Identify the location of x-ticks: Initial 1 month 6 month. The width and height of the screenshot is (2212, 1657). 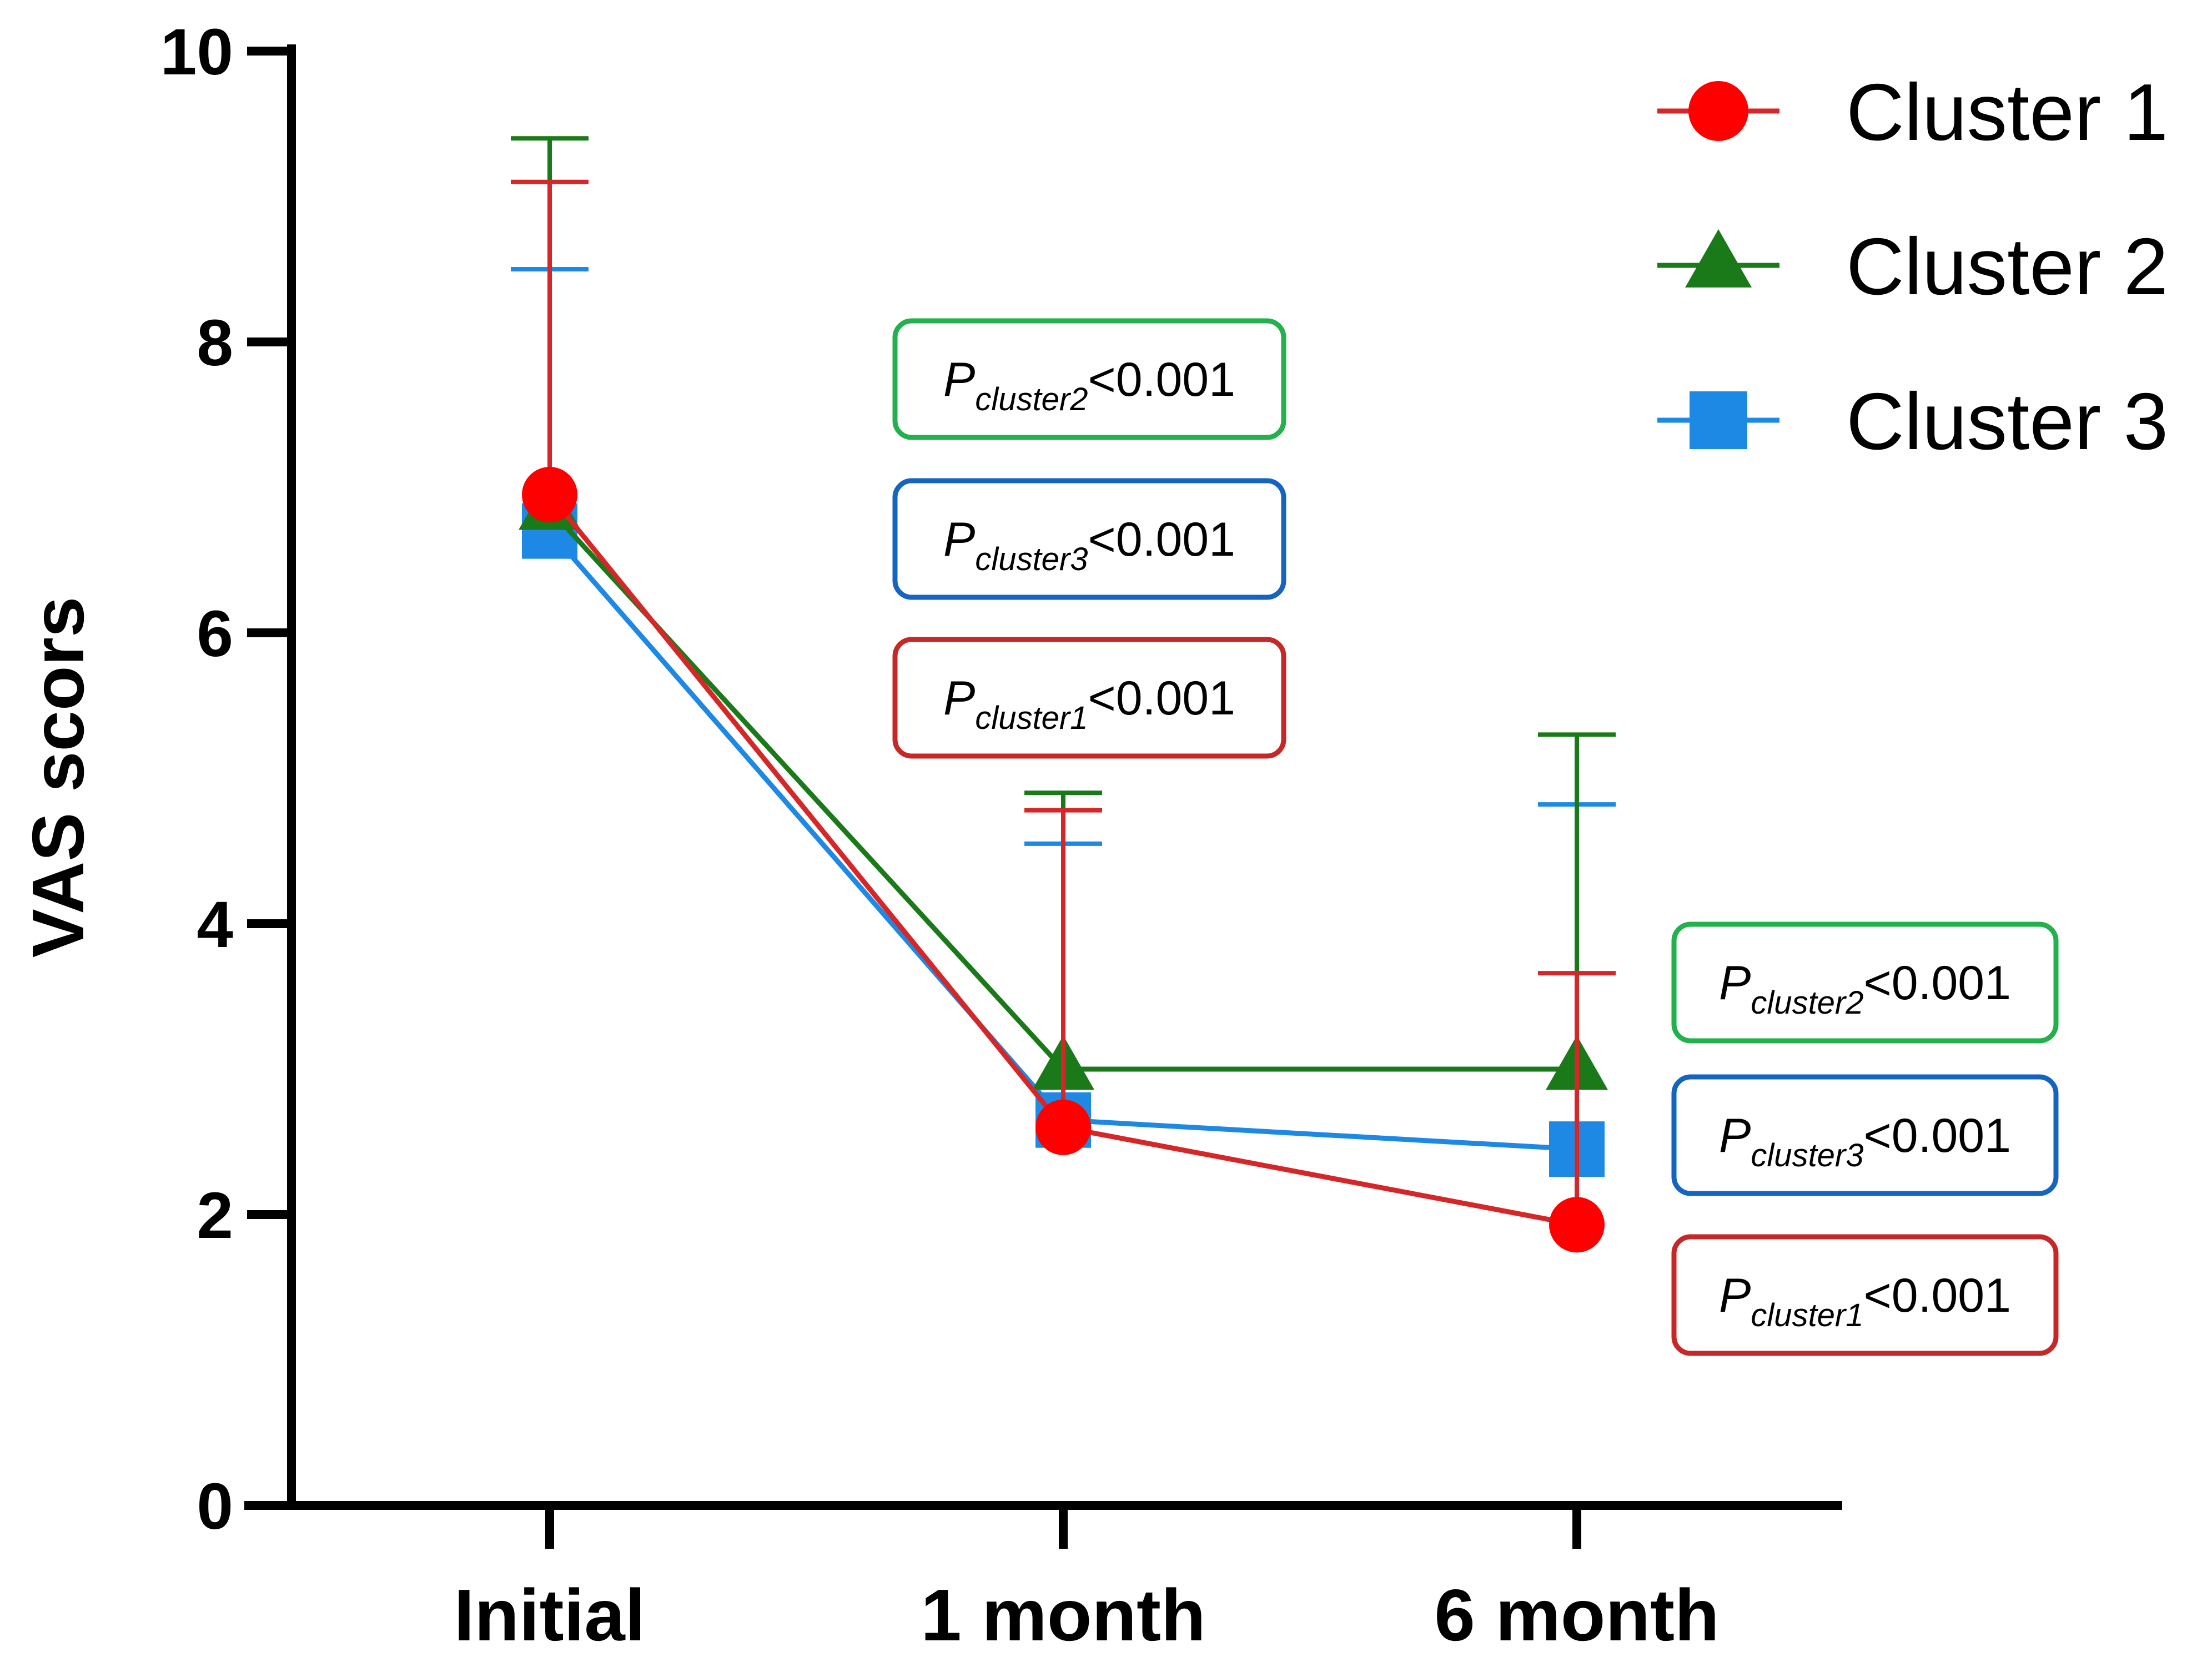
(1087, 1580).